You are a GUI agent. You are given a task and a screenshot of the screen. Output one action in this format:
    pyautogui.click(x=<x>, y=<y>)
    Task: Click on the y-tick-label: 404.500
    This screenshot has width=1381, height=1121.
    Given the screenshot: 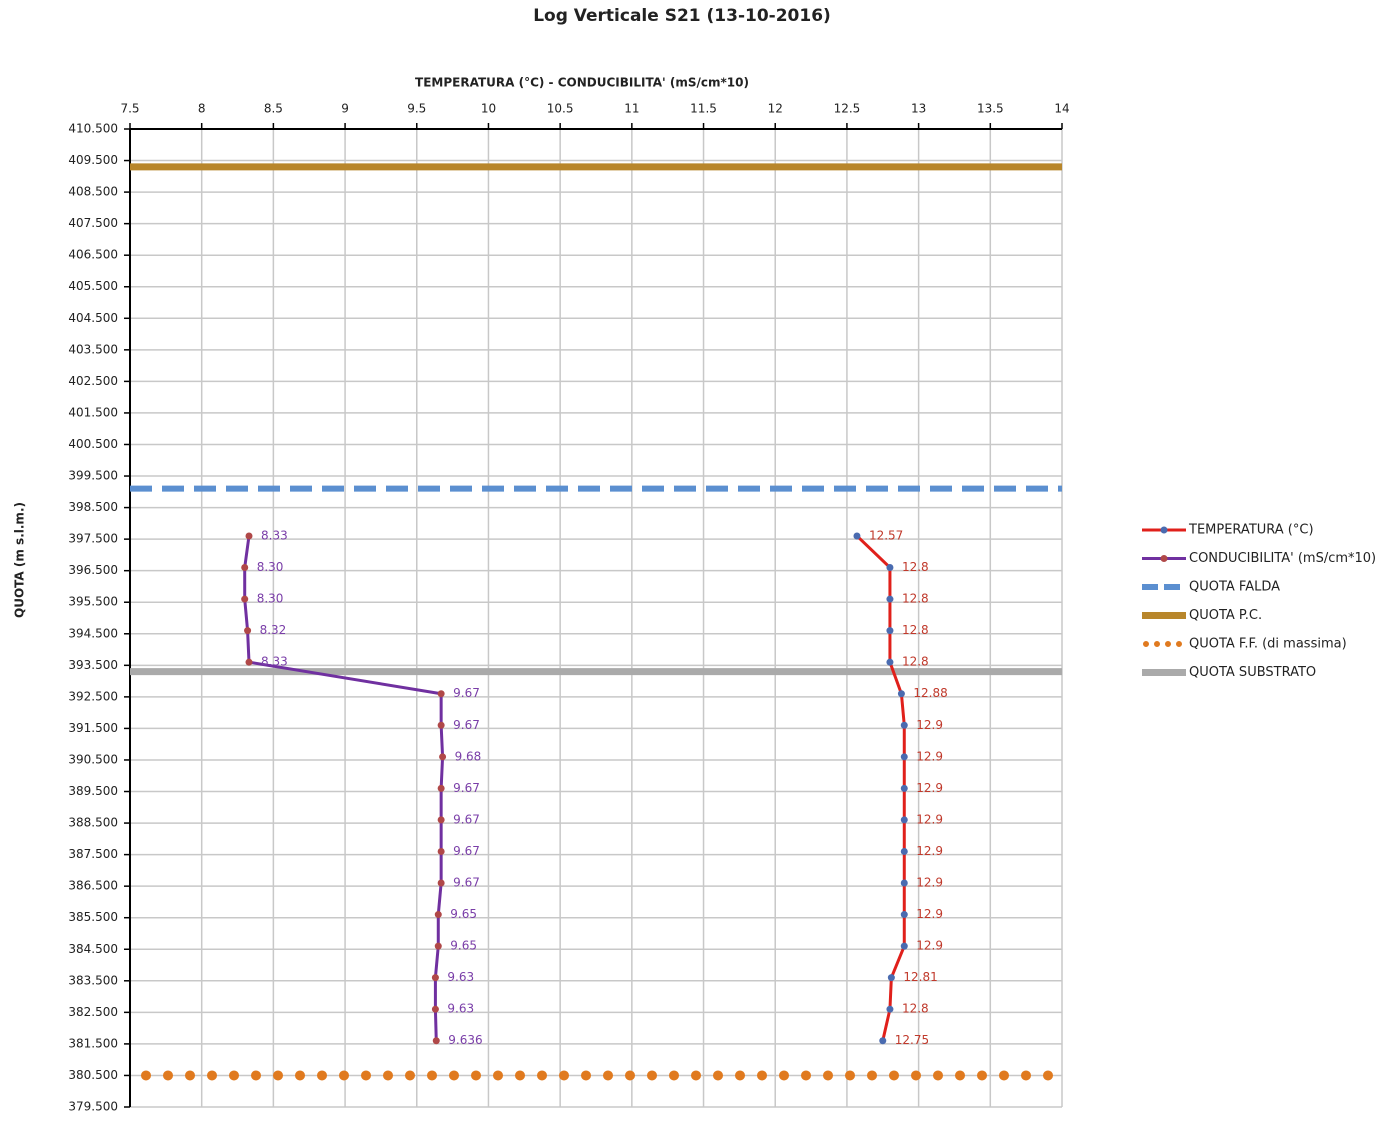 What is the action you would take?
    pyautogui.click(x=93, y=318)
    